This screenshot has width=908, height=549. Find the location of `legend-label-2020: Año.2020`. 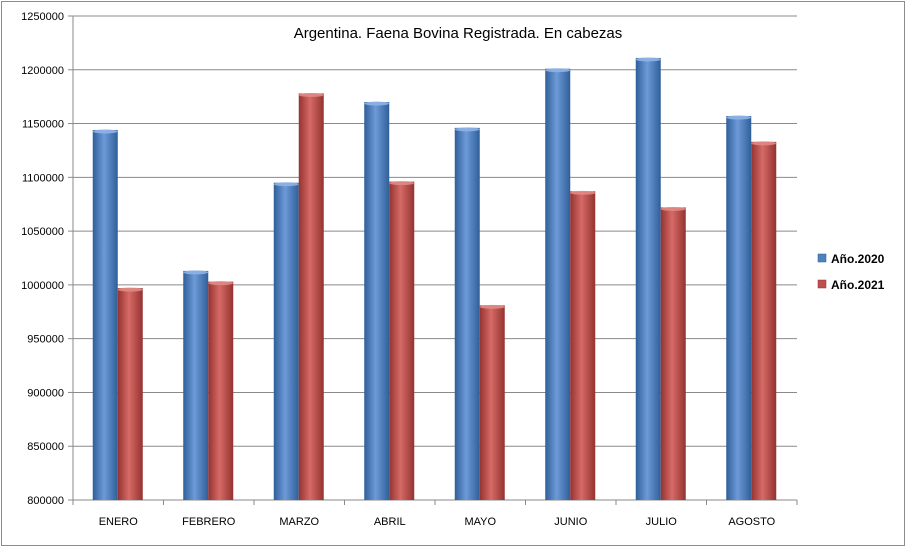

legend-label-2020: Año.2020 is located at coordinates (858, 259).